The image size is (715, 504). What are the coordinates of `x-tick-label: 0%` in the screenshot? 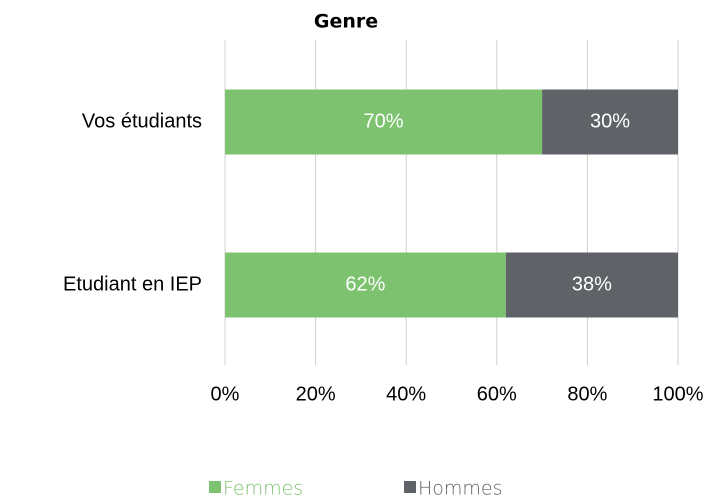 It's located at (225, 394).